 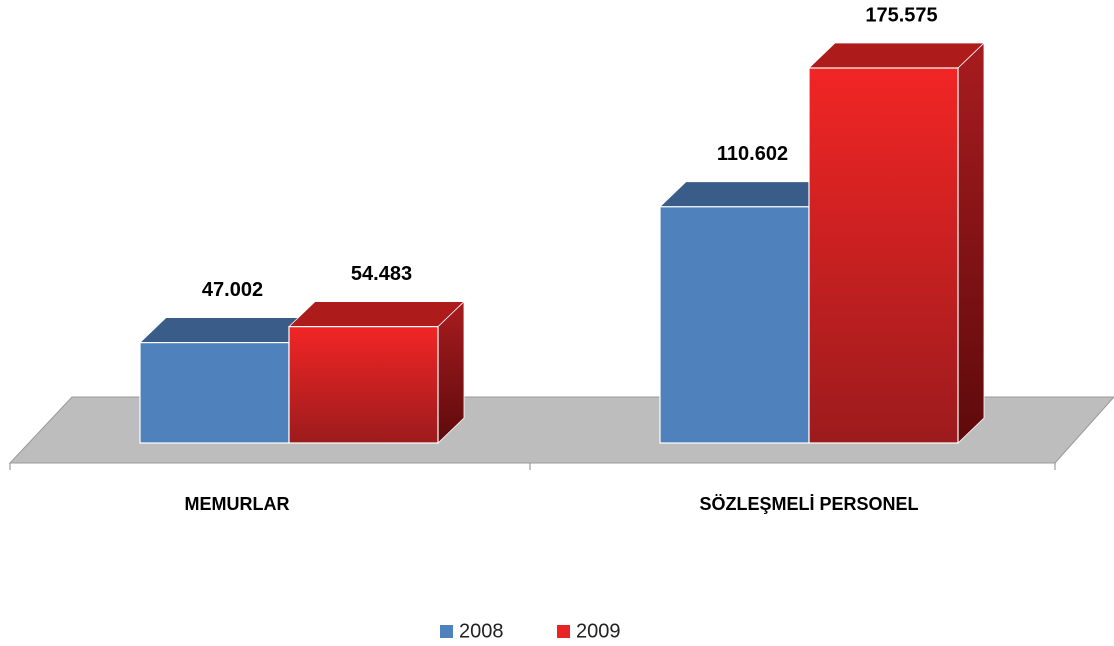 I want to click on value-label: 175.575, so click(x=901, y=15).